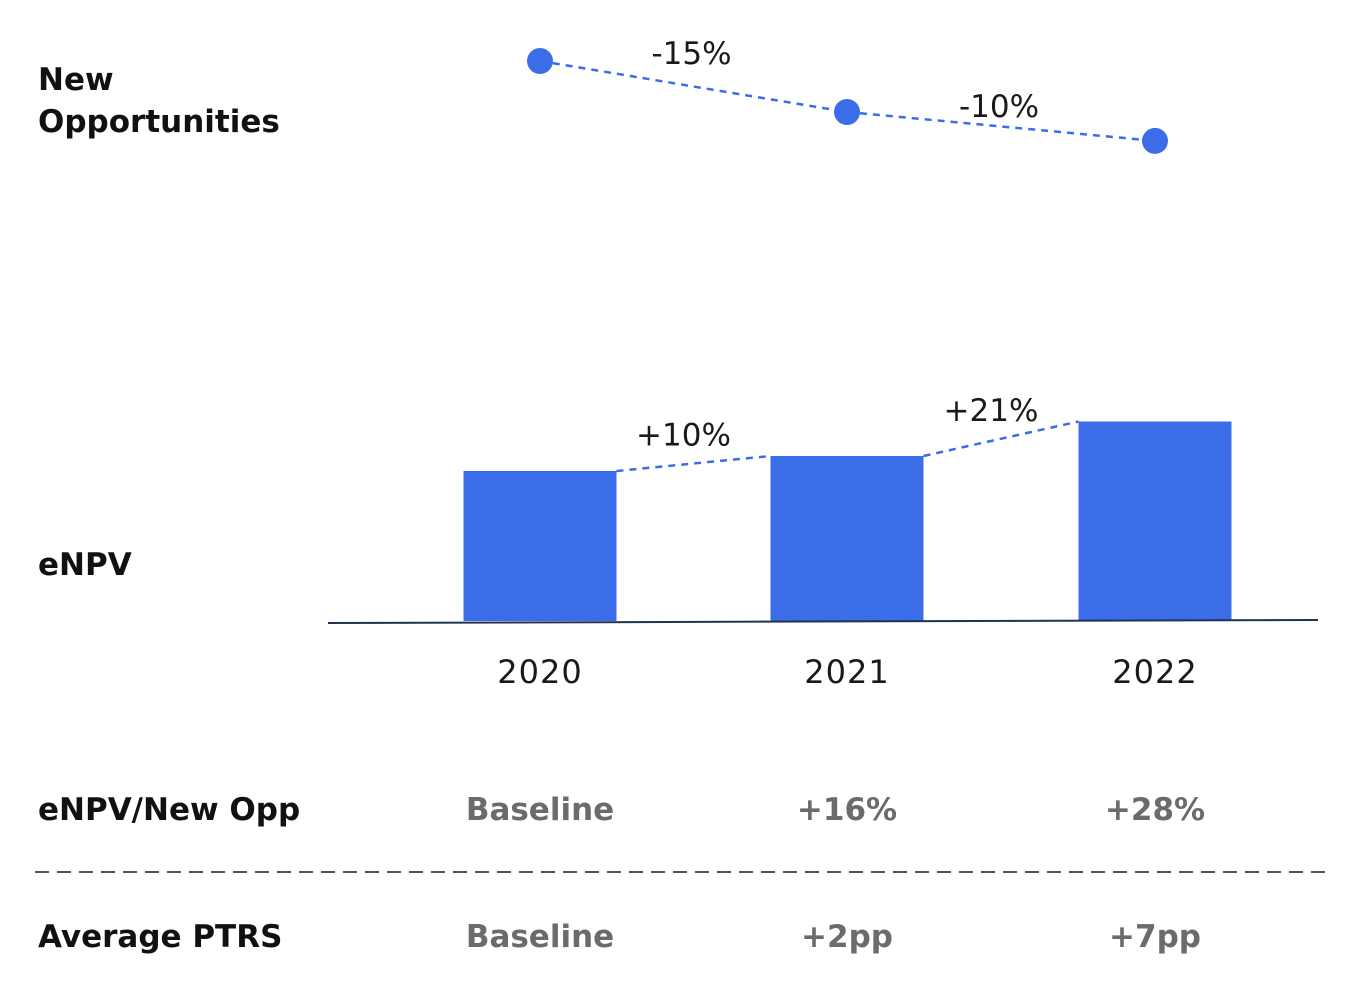  Describe the element at coordinates (846, 672) in the screenshot. I see `x-tick-label: 2021` at that location.